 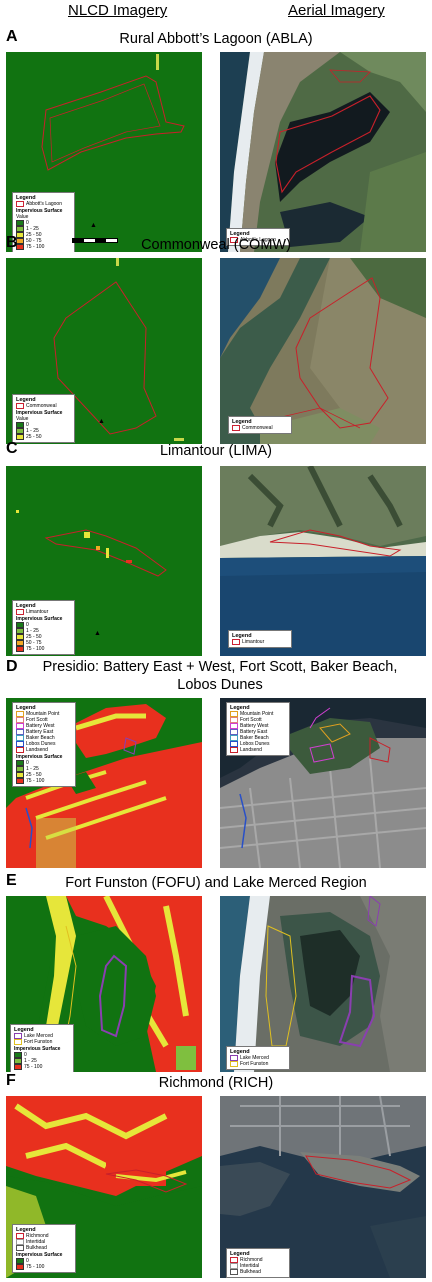 What do you see at coordinates (251, 1260) in the screenshot?
I see `legend-site: Richmond` at bounding box center [251, 1260].